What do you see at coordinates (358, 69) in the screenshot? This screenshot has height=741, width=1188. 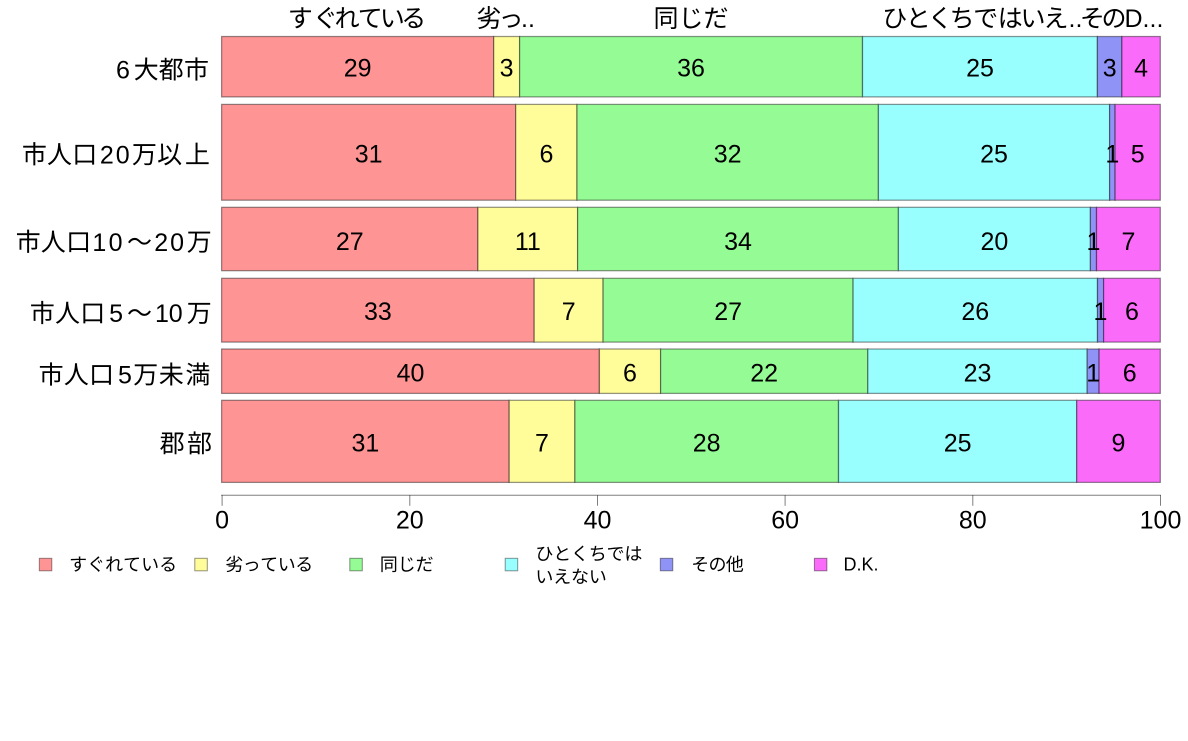 I see `svg-text: 29` at bounding box center [358, 69].